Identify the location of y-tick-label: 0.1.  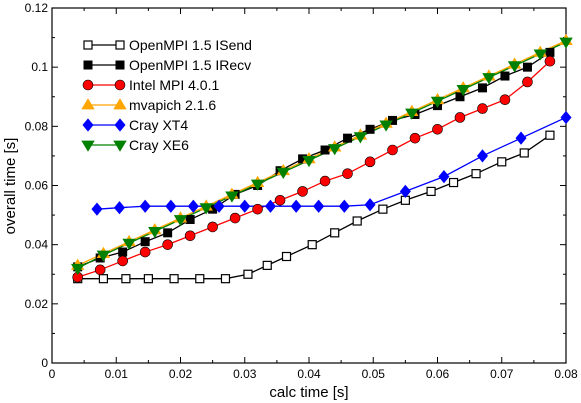
(39, 67).